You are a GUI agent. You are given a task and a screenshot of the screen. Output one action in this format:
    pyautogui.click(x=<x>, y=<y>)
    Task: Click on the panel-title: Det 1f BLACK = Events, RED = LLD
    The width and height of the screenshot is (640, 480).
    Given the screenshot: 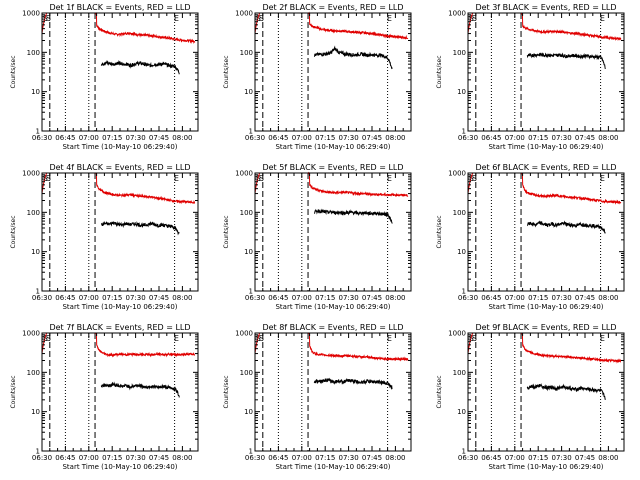 What is the action you would take?
    pyautogui.click(x=119, y=7)
    